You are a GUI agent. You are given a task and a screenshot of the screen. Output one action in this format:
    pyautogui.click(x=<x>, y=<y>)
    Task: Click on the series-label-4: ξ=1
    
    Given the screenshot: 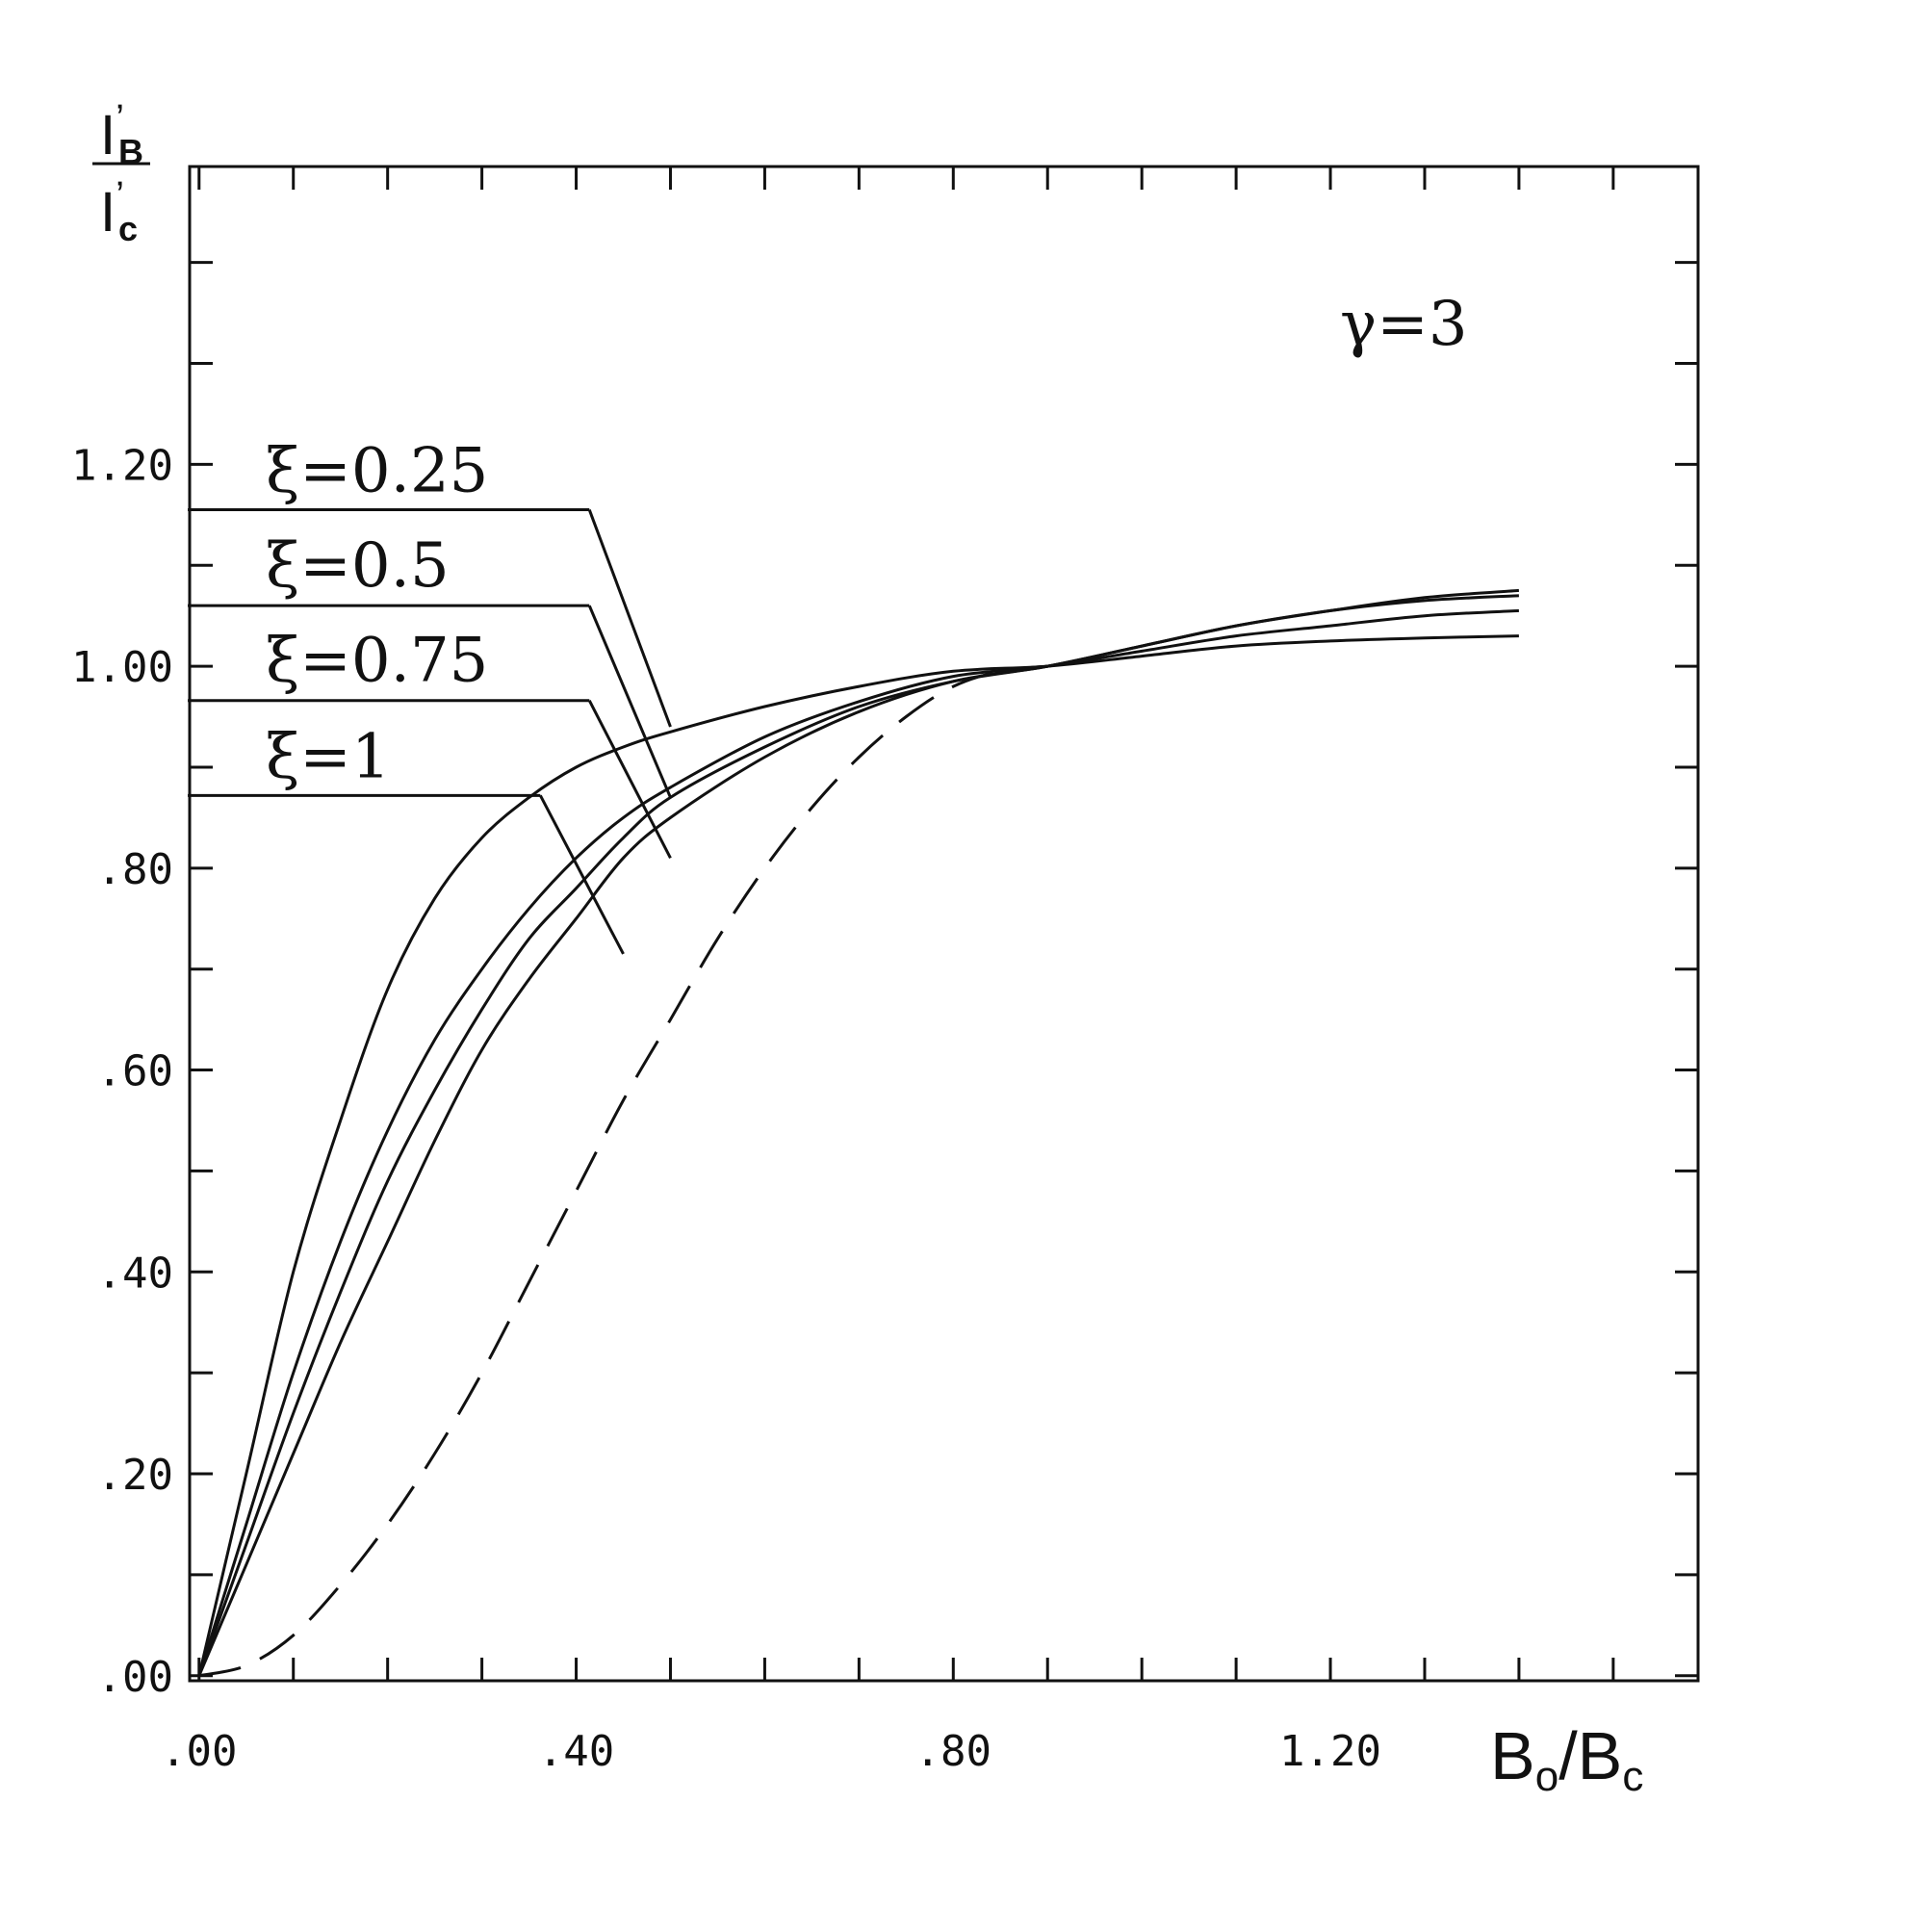 What is the action you would take?
    pyautogui.click(x=328, y=756)
    